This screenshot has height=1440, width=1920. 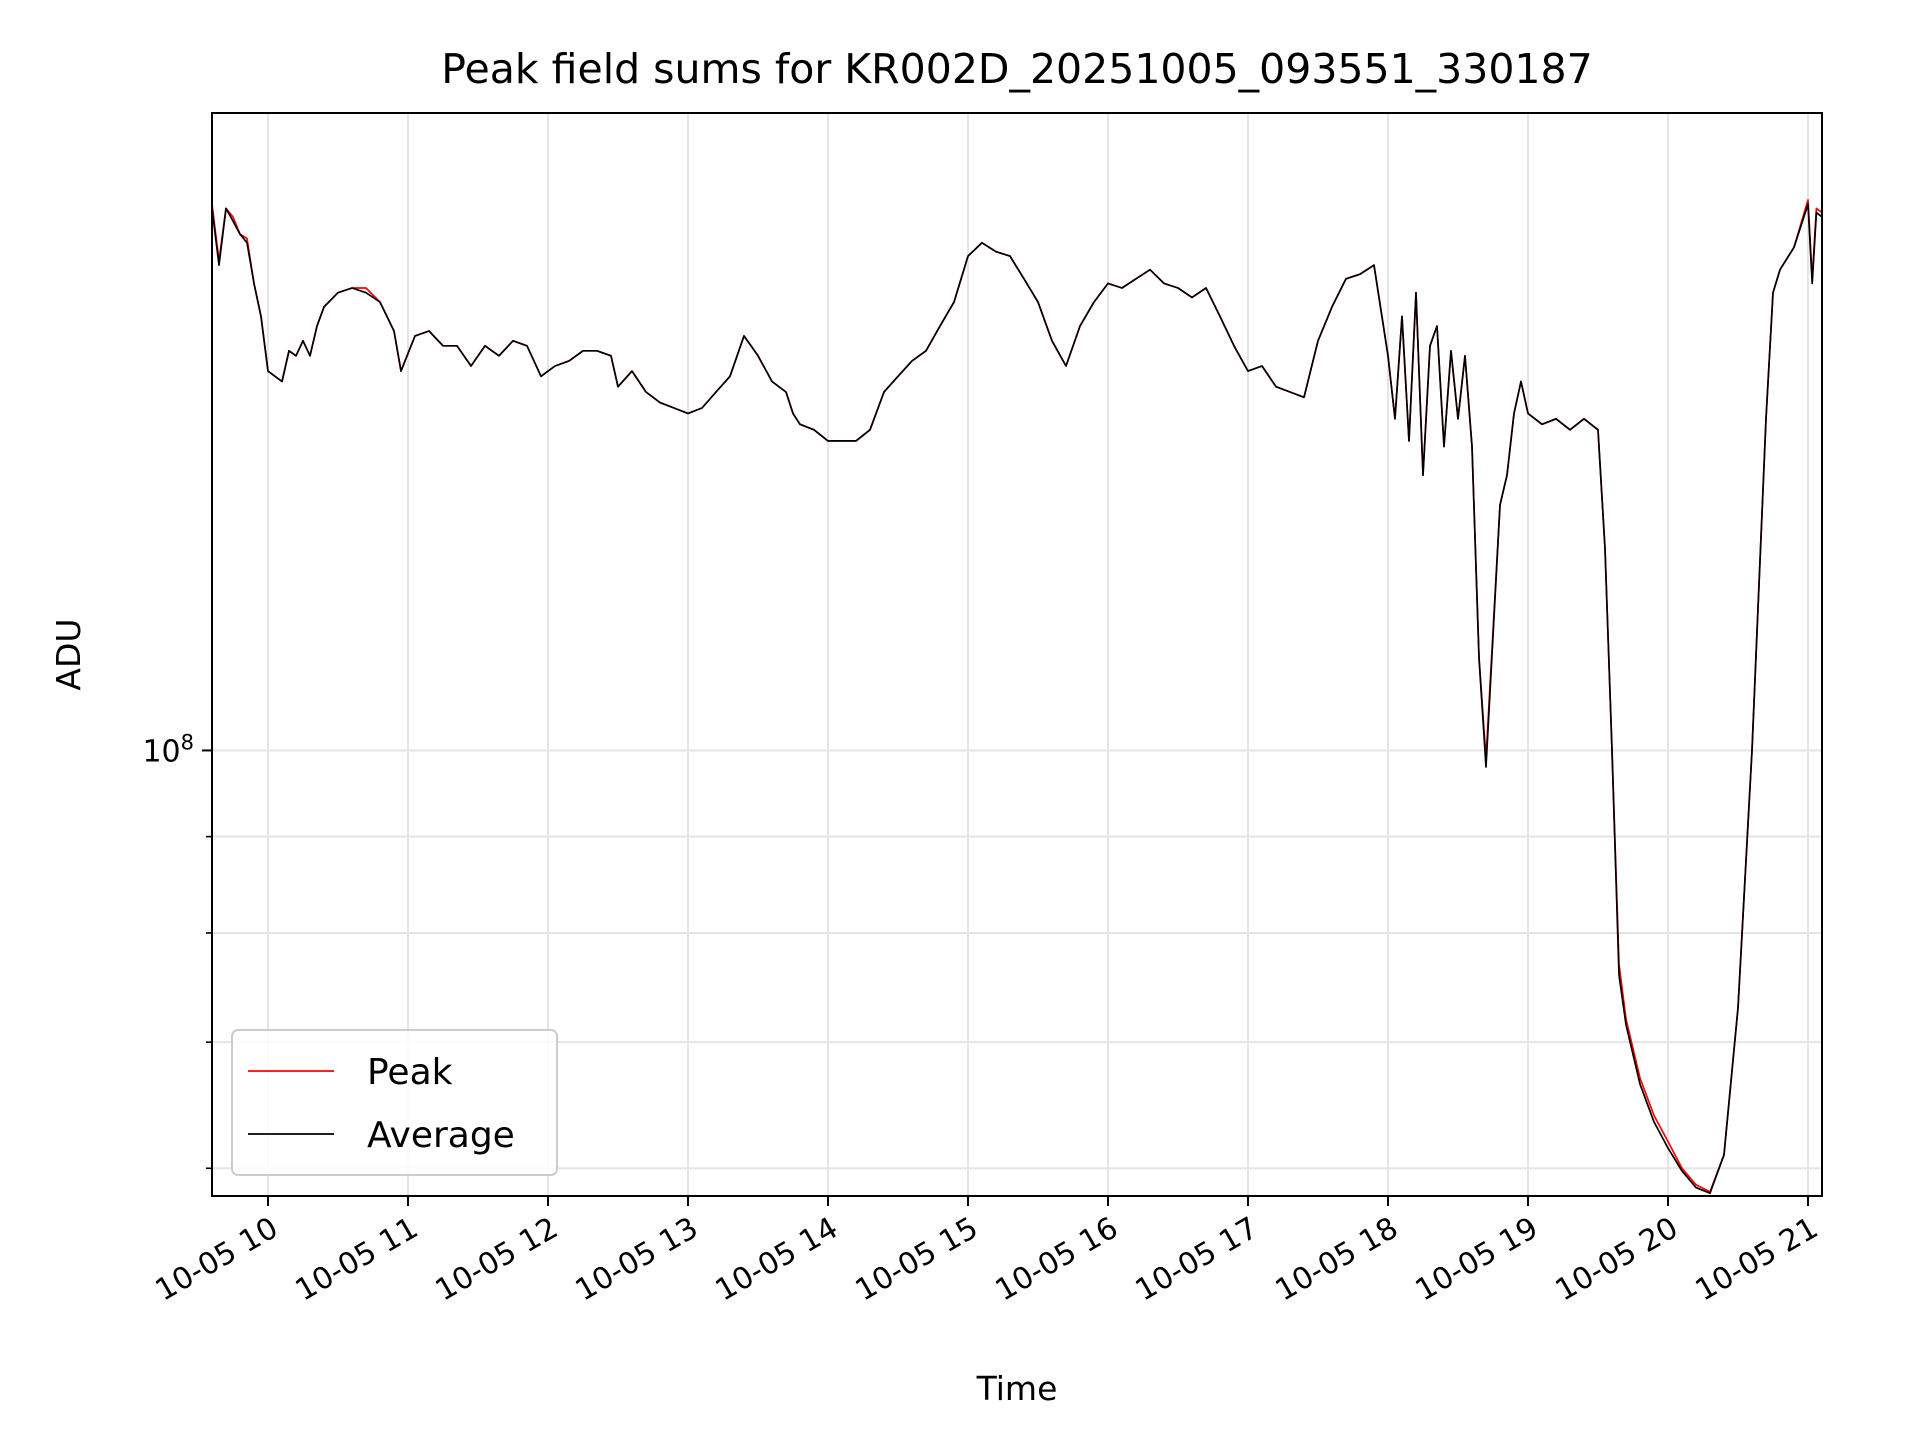 I want to click on legend: Peak Average, so click(x=394, y=1102).